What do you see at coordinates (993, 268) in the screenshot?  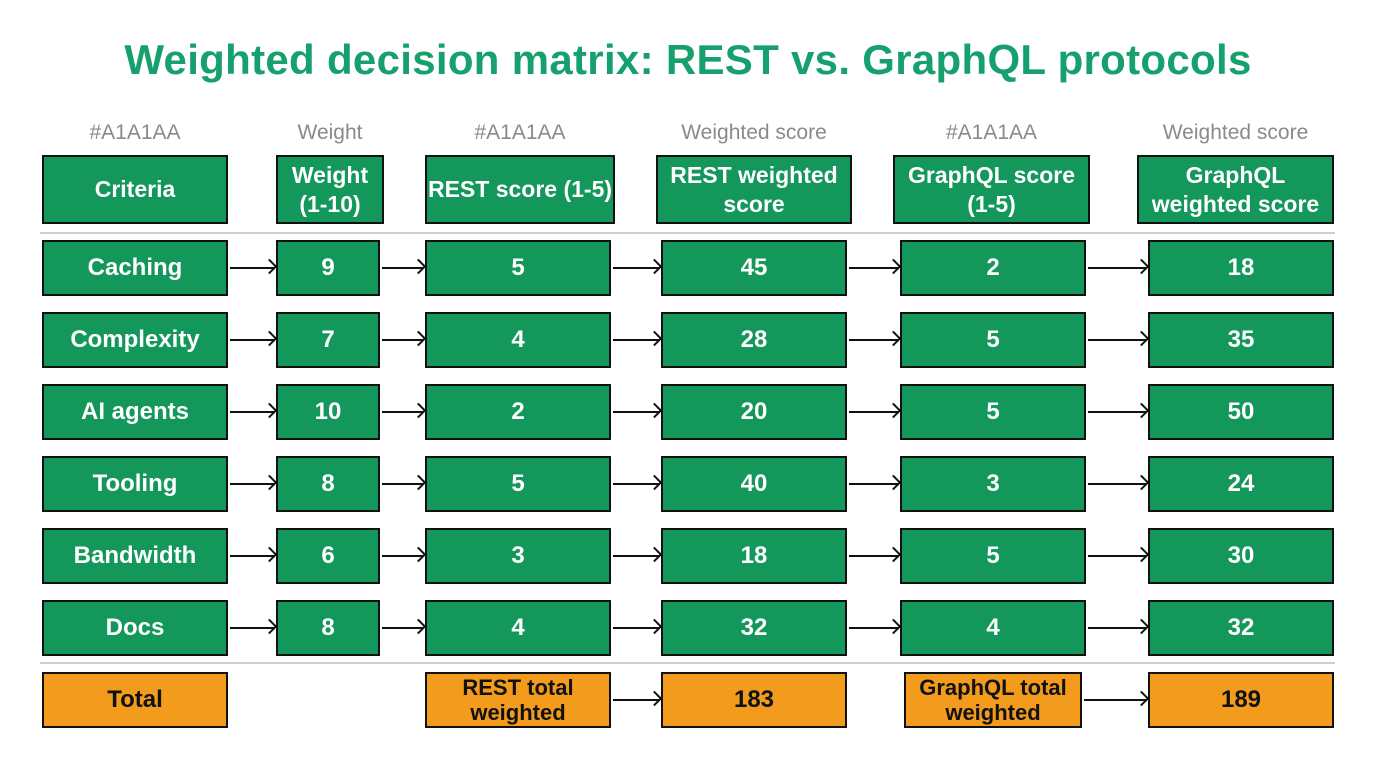 I see `graphql-score-cell: 2` at bounding box center [993, 268].